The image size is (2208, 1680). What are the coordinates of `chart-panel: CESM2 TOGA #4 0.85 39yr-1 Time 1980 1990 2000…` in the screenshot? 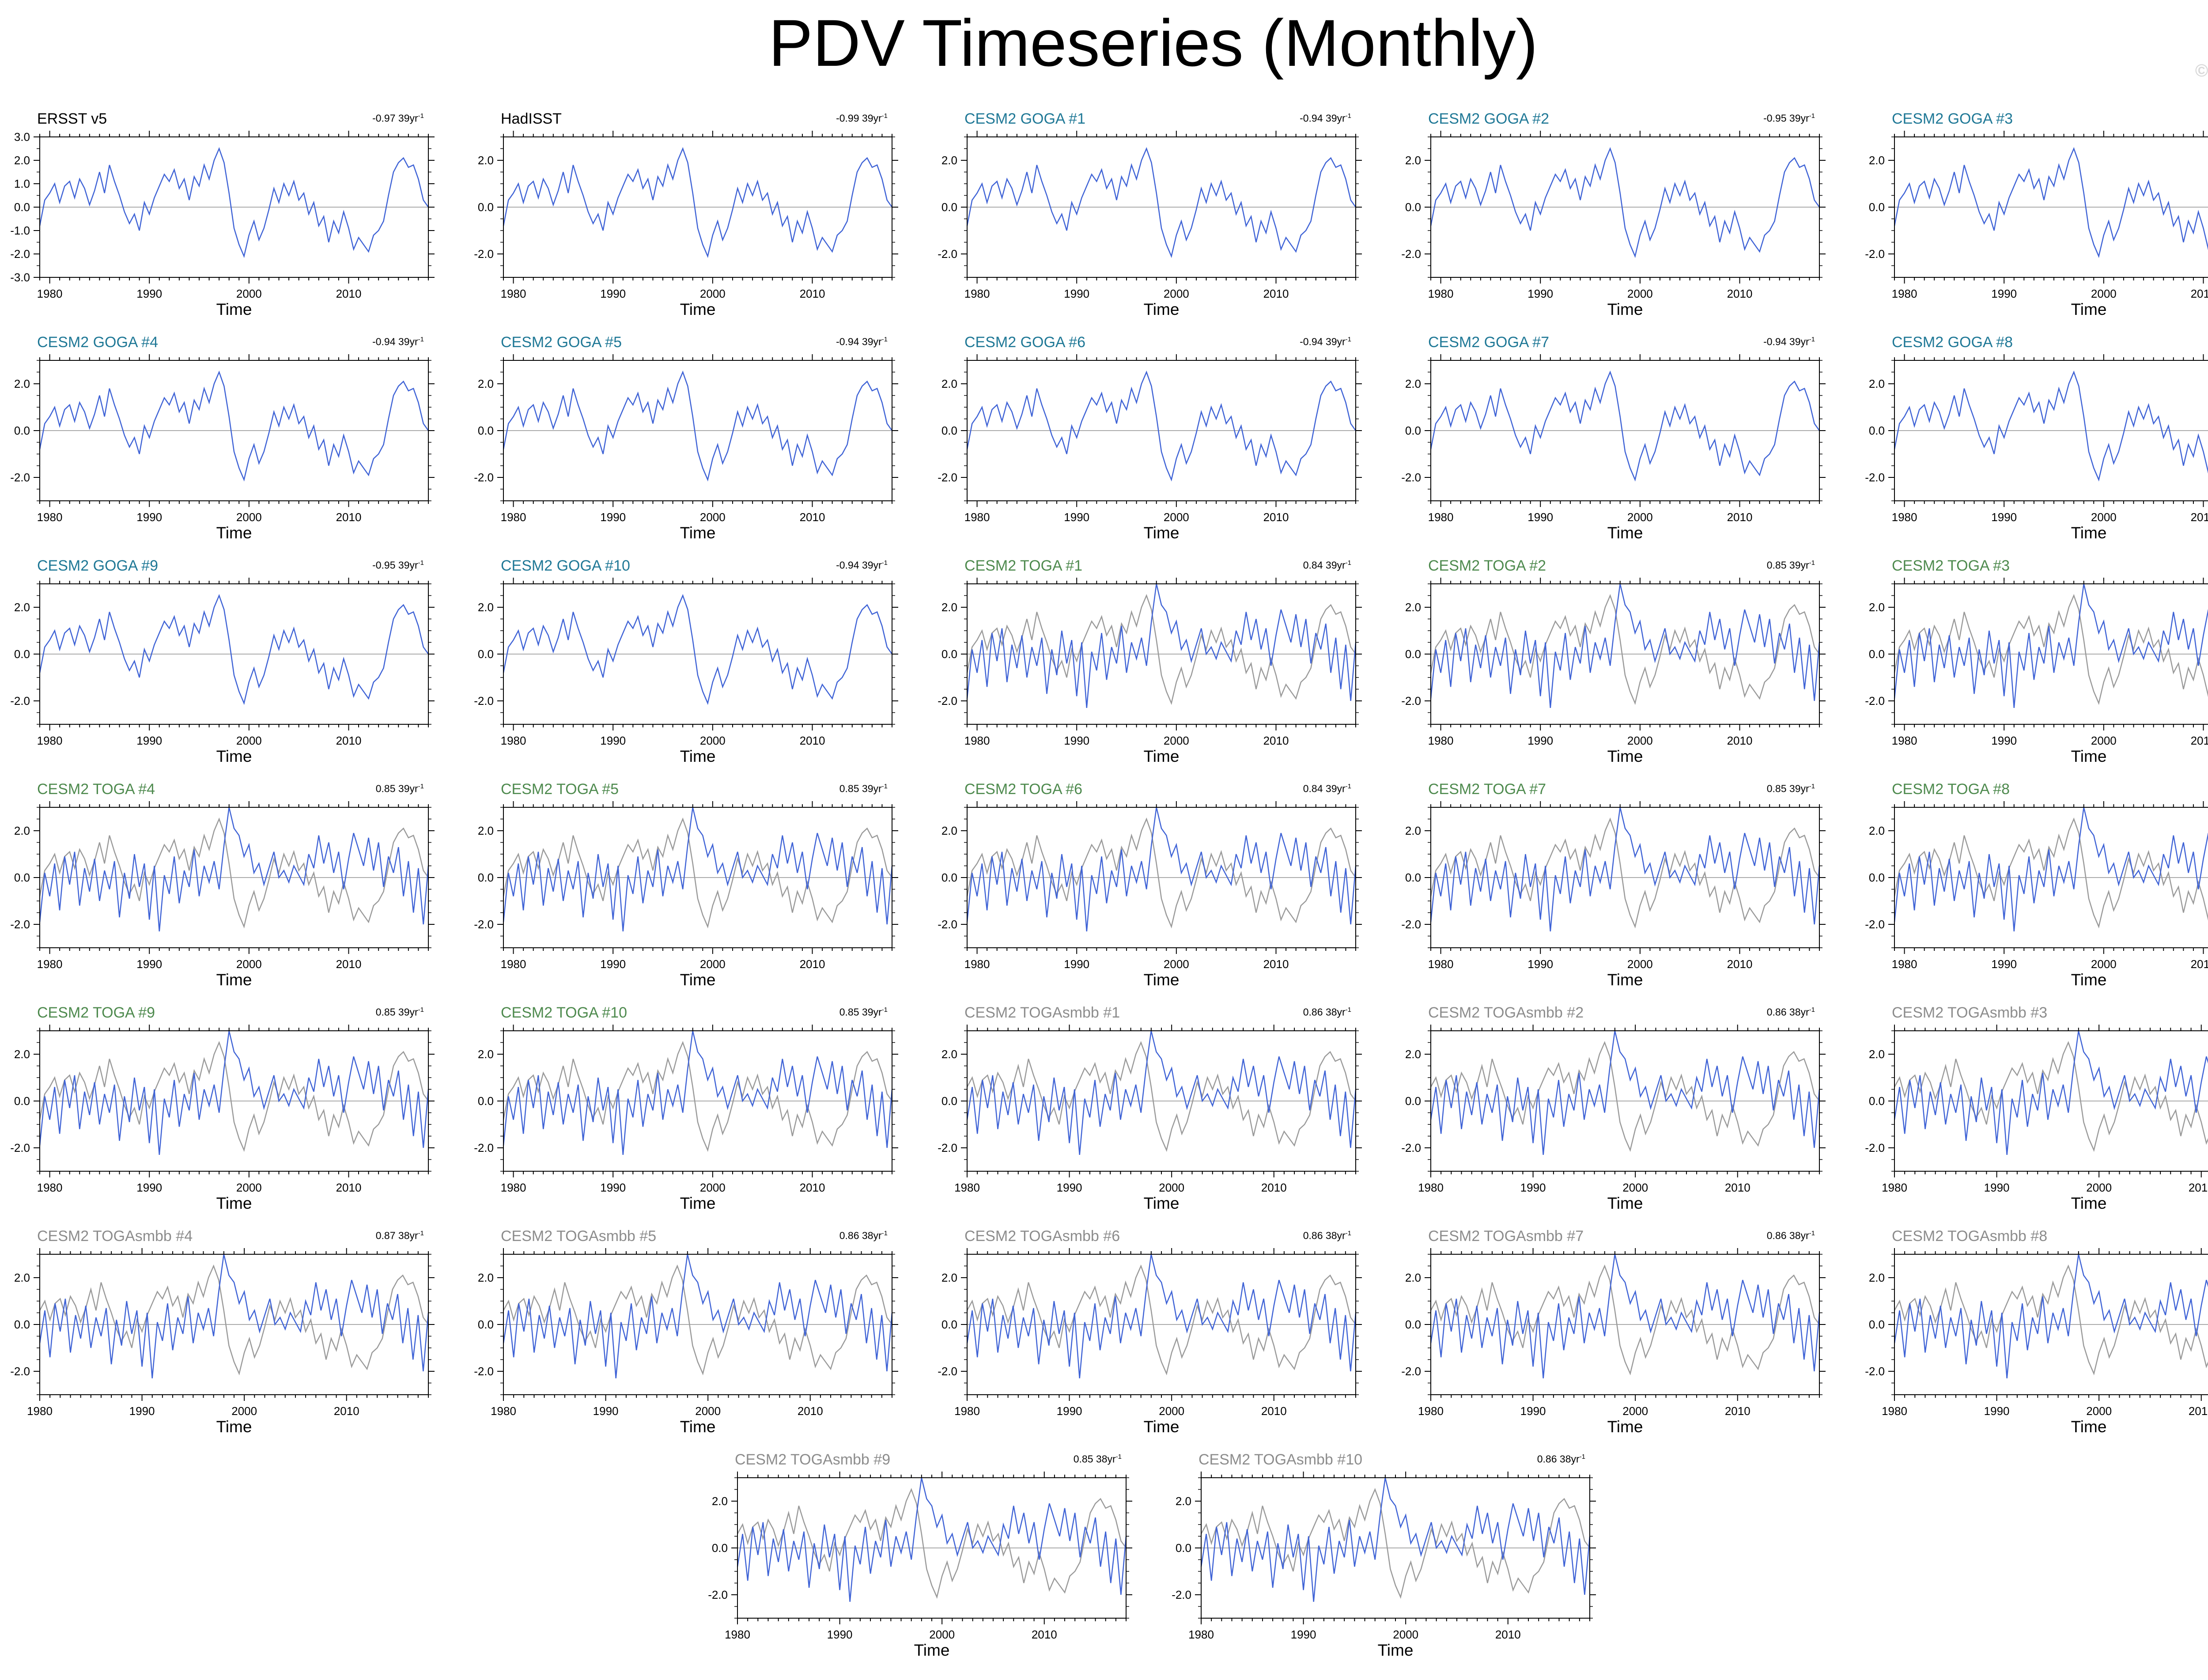 It's located at (217, 885).